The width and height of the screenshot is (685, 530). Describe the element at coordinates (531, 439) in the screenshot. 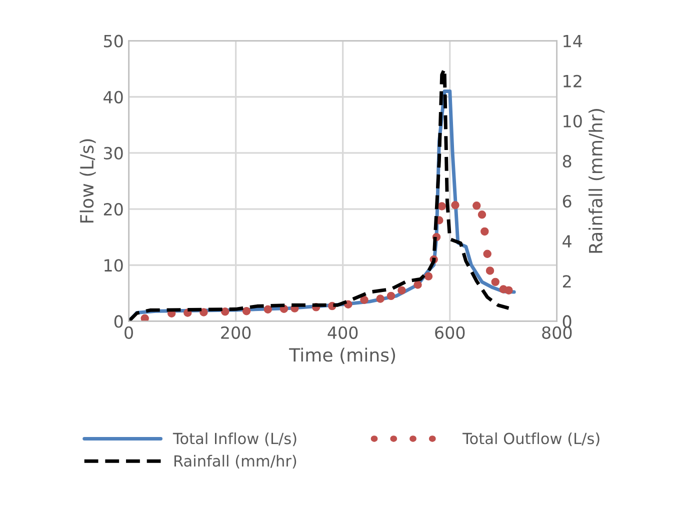

I see `legend-label: Total Outflow (L/s)` at that location.